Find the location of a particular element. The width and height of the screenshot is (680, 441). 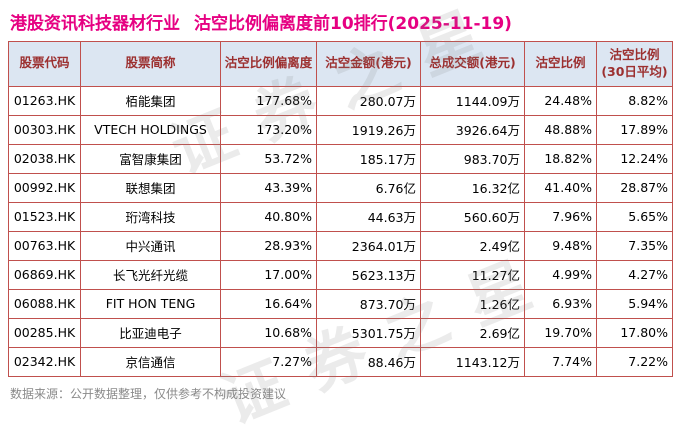

short-amount-cell: 6.76亿 is located at coordinates (368, 187).